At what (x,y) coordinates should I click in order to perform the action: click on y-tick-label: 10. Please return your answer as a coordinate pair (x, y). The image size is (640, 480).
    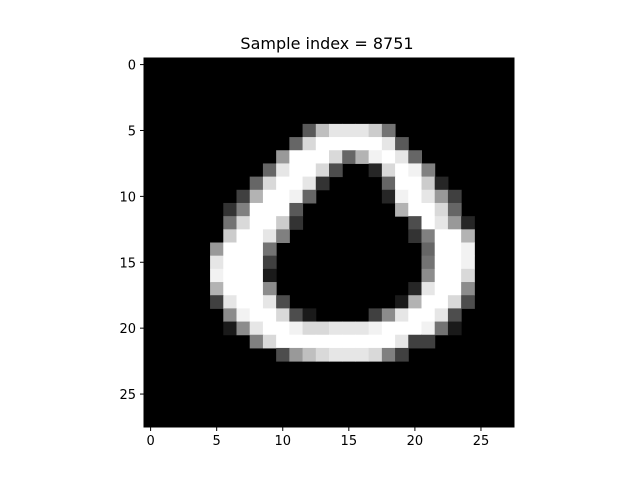
    Looking at the image, I should click on (127, 197).